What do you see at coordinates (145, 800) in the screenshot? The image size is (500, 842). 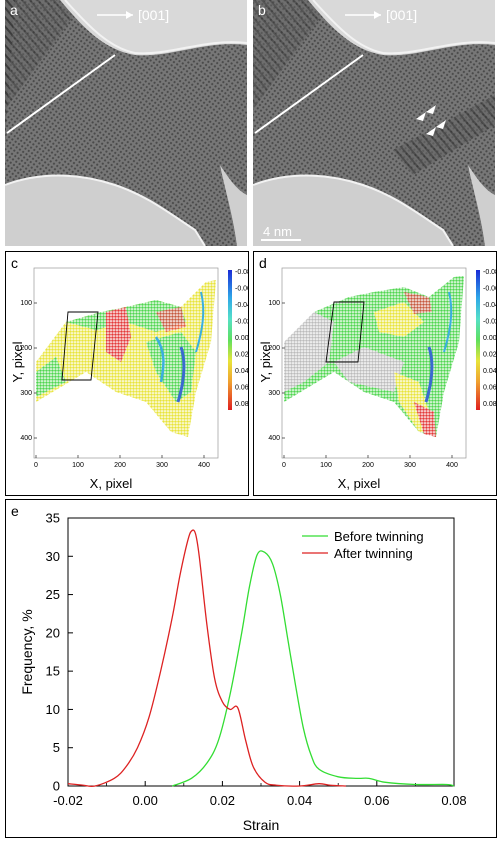 I see `xtick-label: 0.00` at bounding box center [145, 800].